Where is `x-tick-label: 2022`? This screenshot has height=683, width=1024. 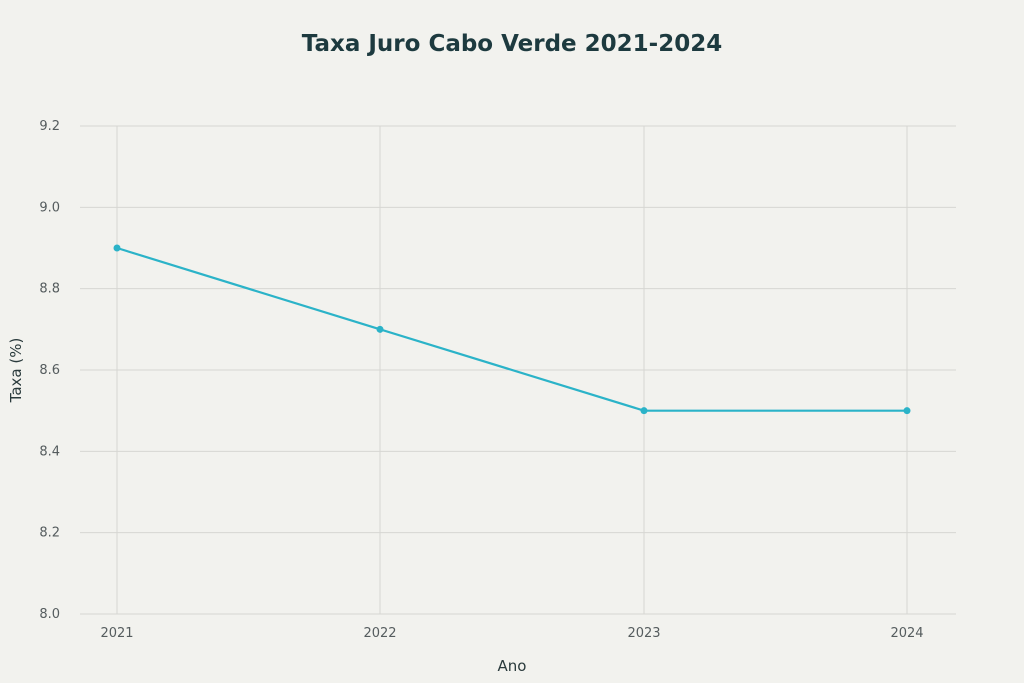 x-tick-label: 2022 is located at coordinates (379, 633).